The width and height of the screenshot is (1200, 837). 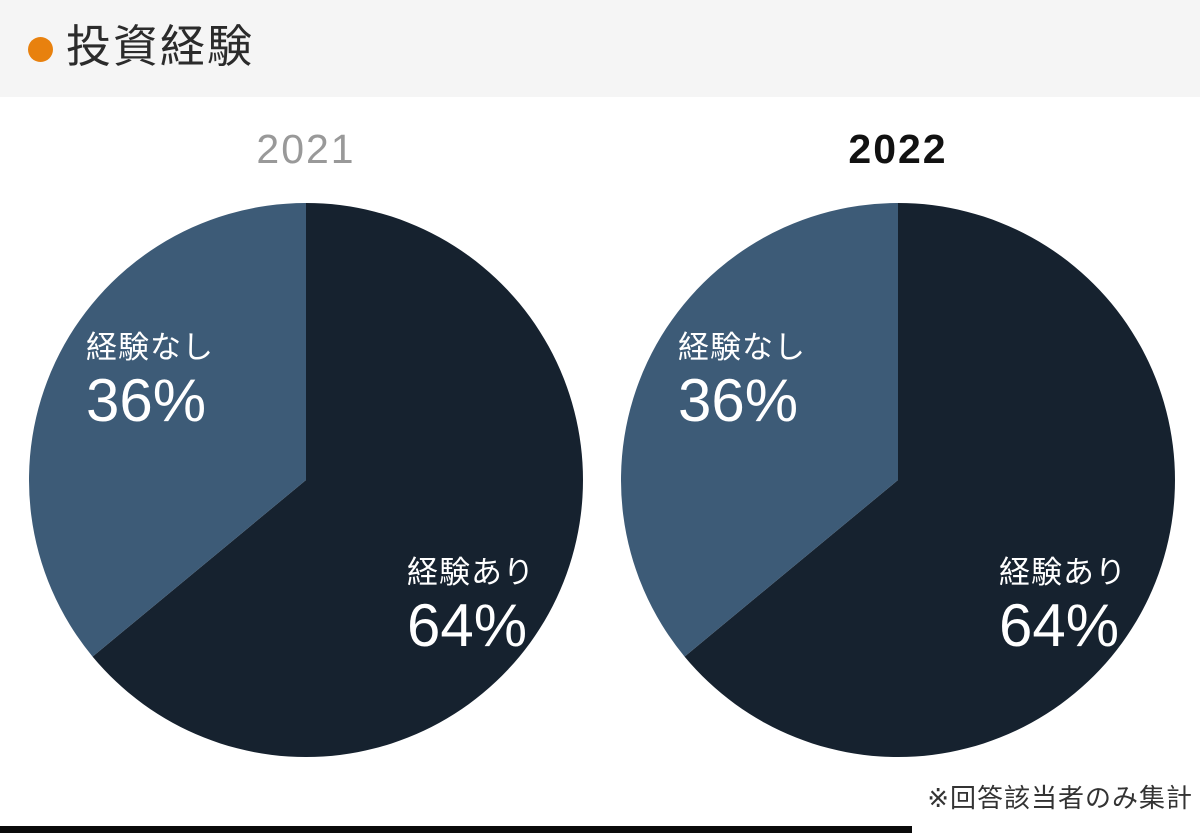 I want to click on bullet-icon, so click(x=40, y=49).